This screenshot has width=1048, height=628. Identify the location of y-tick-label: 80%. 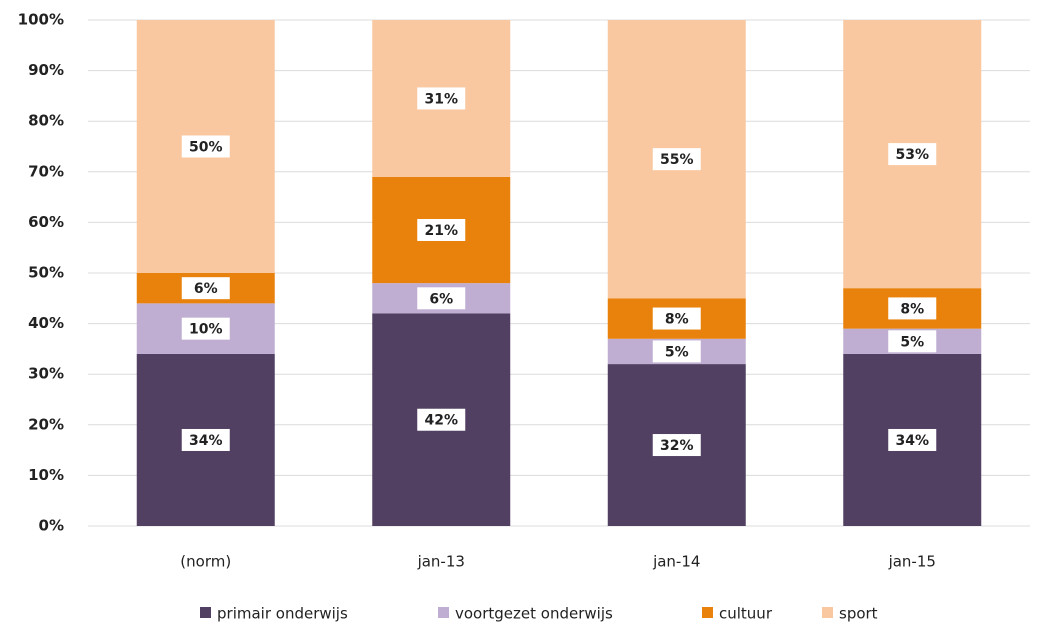
(46, 121).